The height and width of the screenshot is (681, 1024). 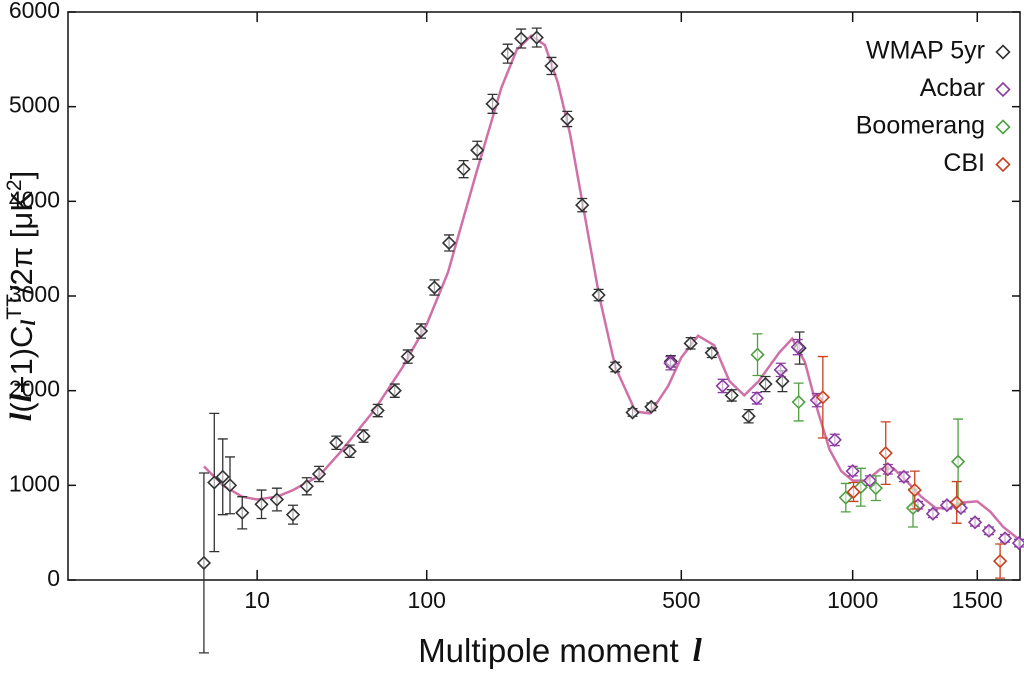 I want to click on y-axis-label: l(l+1)ClTT/2π [μK2], so click(x=21, y=296).